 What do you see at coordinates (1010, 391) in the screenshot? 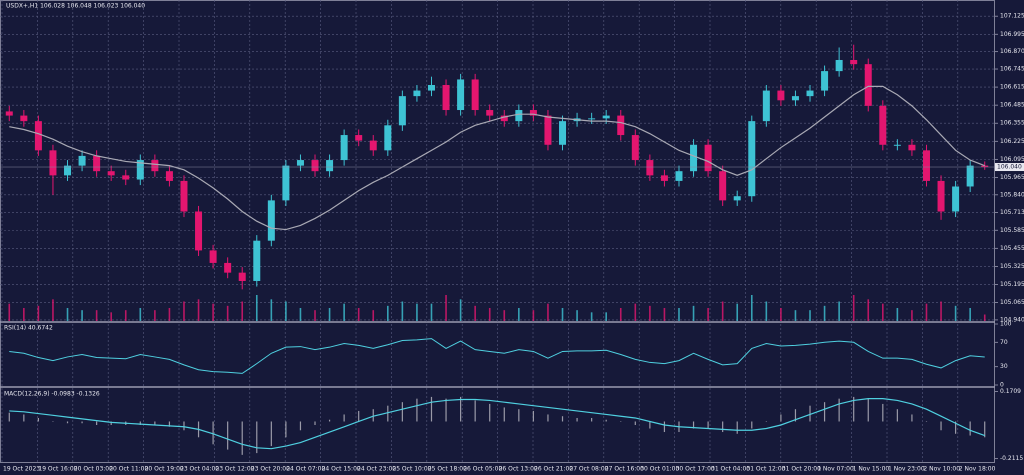
I see `y-tick-label: 0.1709` at bounding box center [1010, 391].